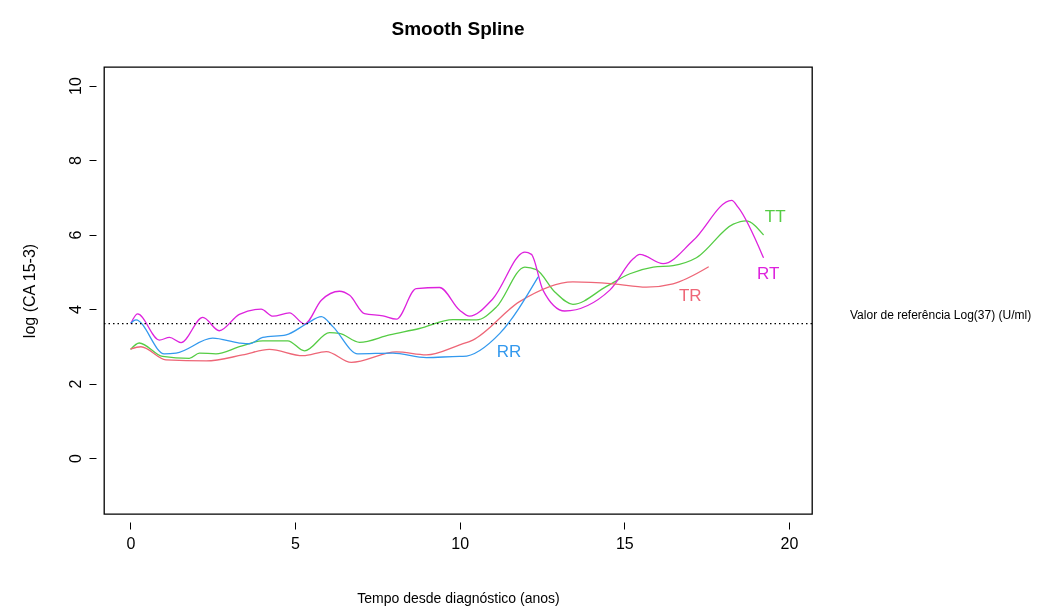  I want to click on series-label: TT, so click(775, 216).